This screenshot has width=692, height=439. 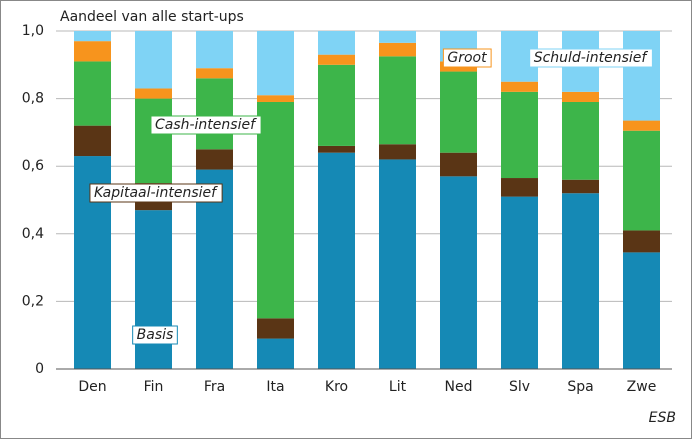 What do you see at coordinates (519, 387) in the screenshot?
I see `x-tick-label: Slv` at bounding box center [519, 387].